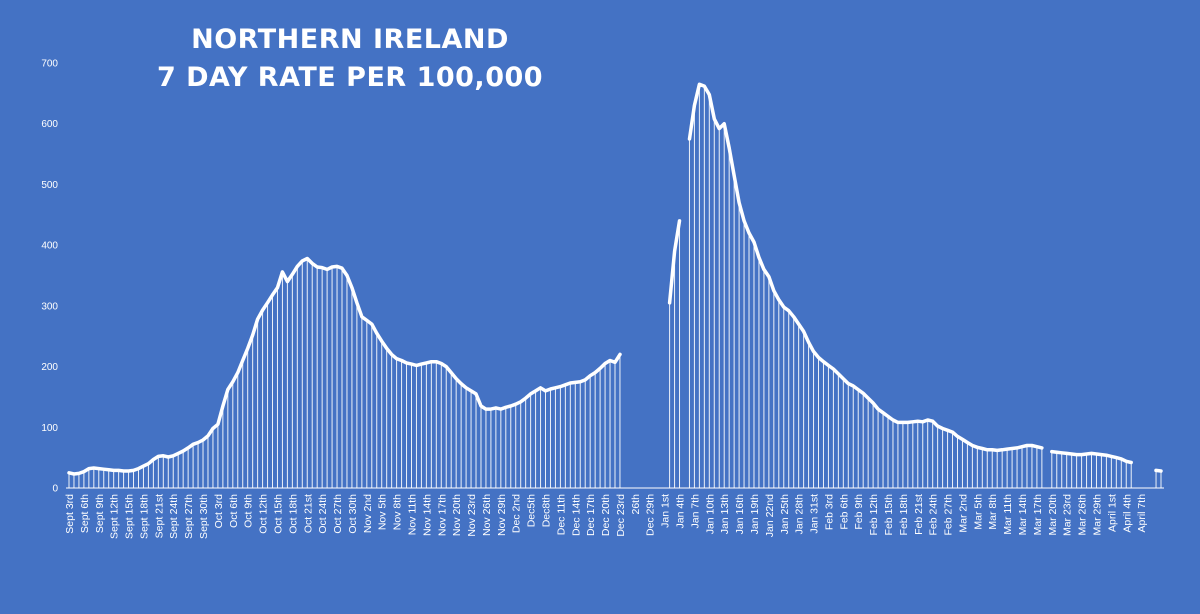 The image size is (1200, 614). I want to click on x-tick-label: Sept 12th, so click(115, 516).